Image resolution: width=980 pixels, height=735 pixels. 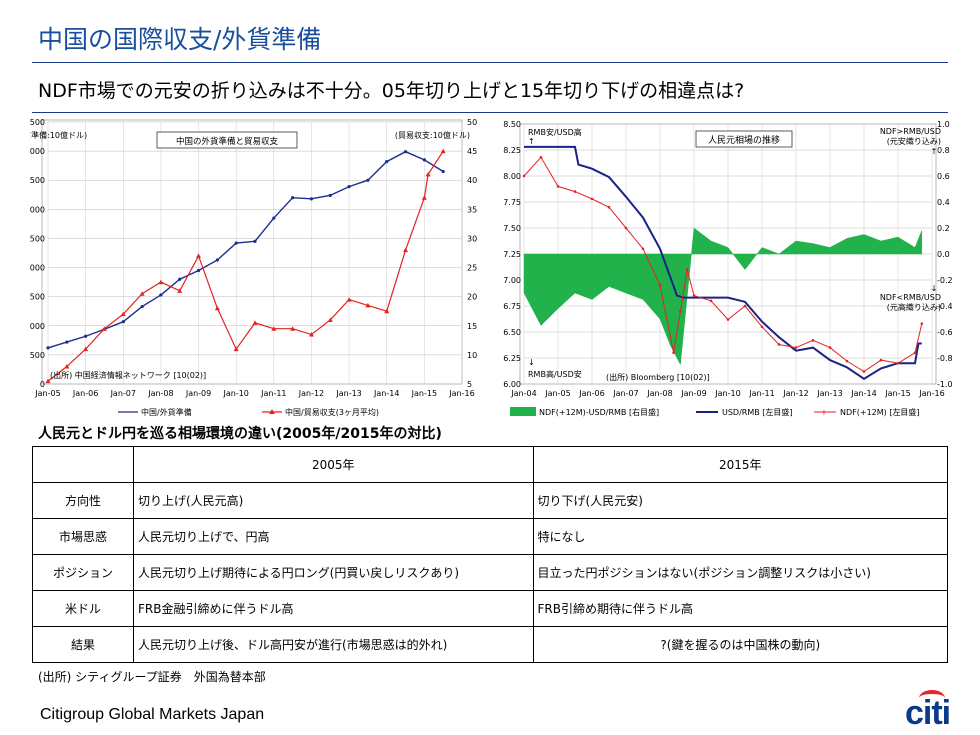 What do you see at coordinates (432, 135) in the screenshot?
I see `right-axis-label: (貿易収支:10億ドル)` at bounding box center [432, 135].